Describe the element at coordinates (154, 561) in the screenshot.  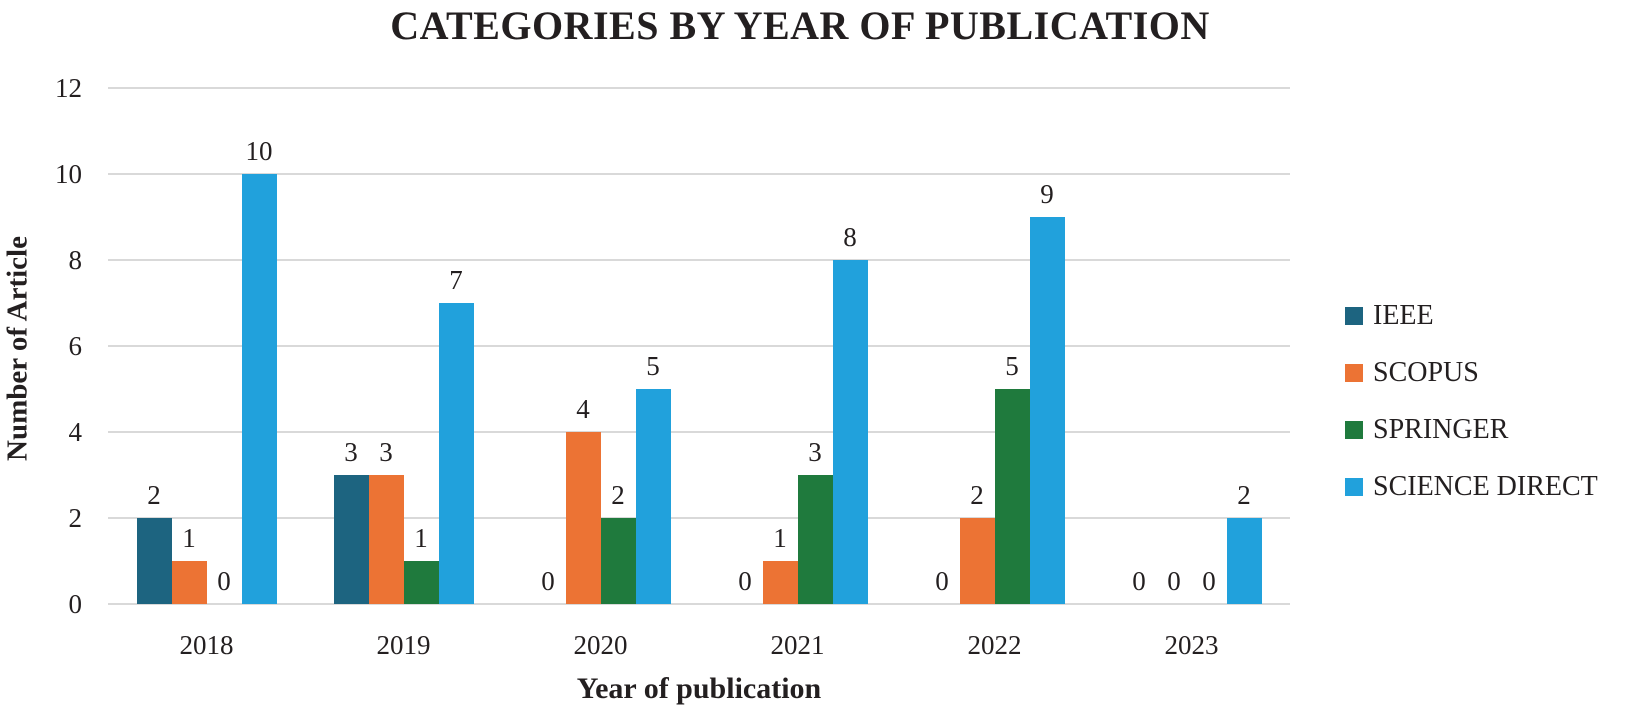
I see `bar-ieee-2018` at that location.